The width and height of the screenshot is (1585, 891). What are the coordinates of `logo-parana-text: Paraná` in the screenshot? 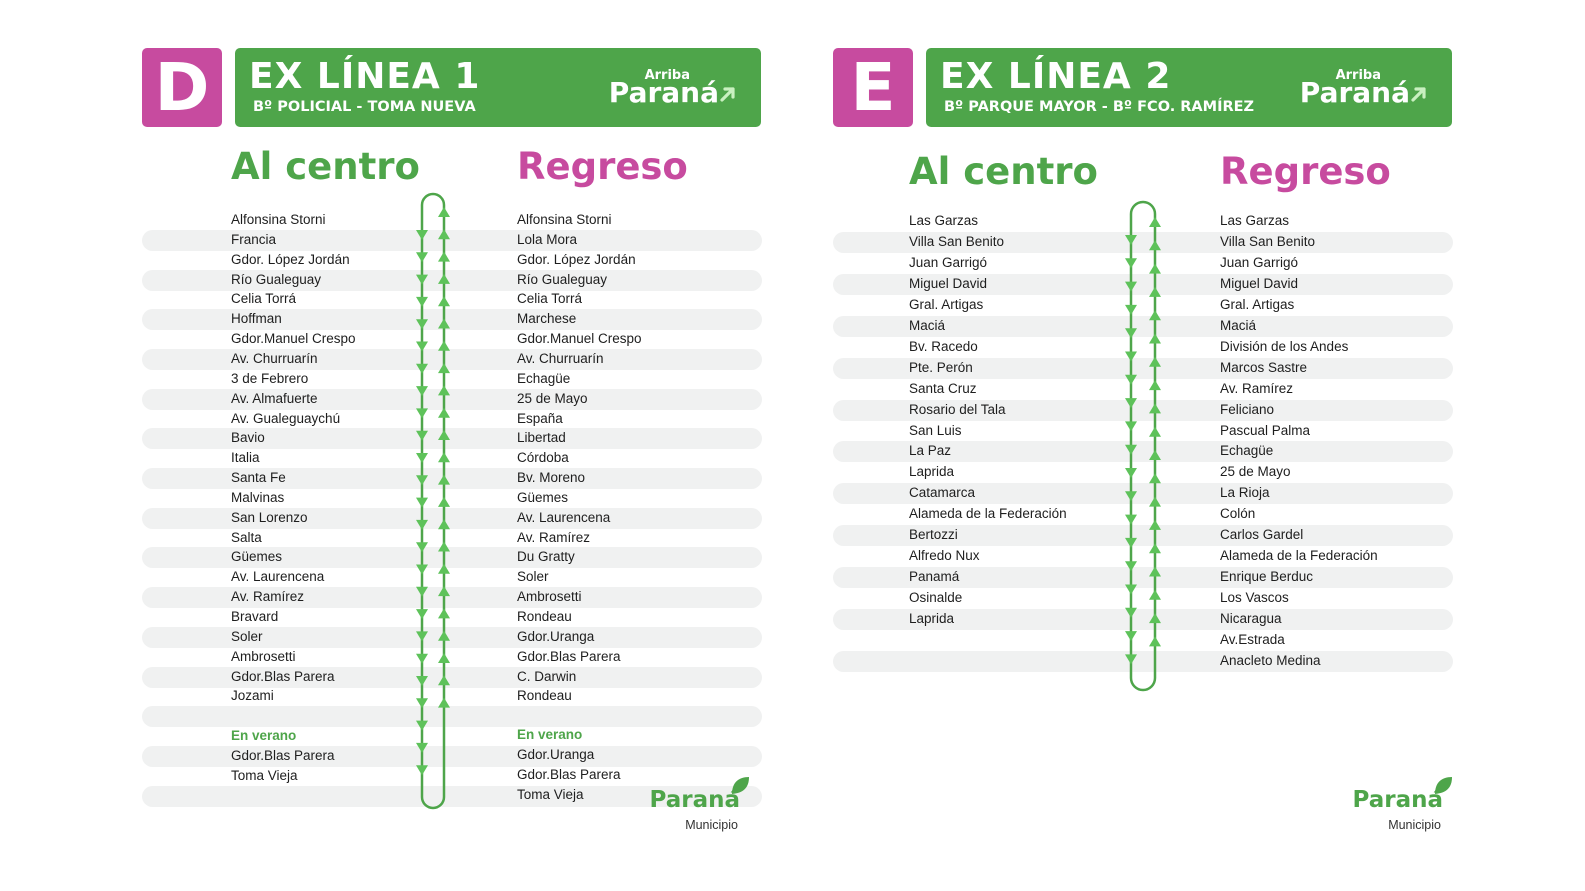 It's located at (663, 92).